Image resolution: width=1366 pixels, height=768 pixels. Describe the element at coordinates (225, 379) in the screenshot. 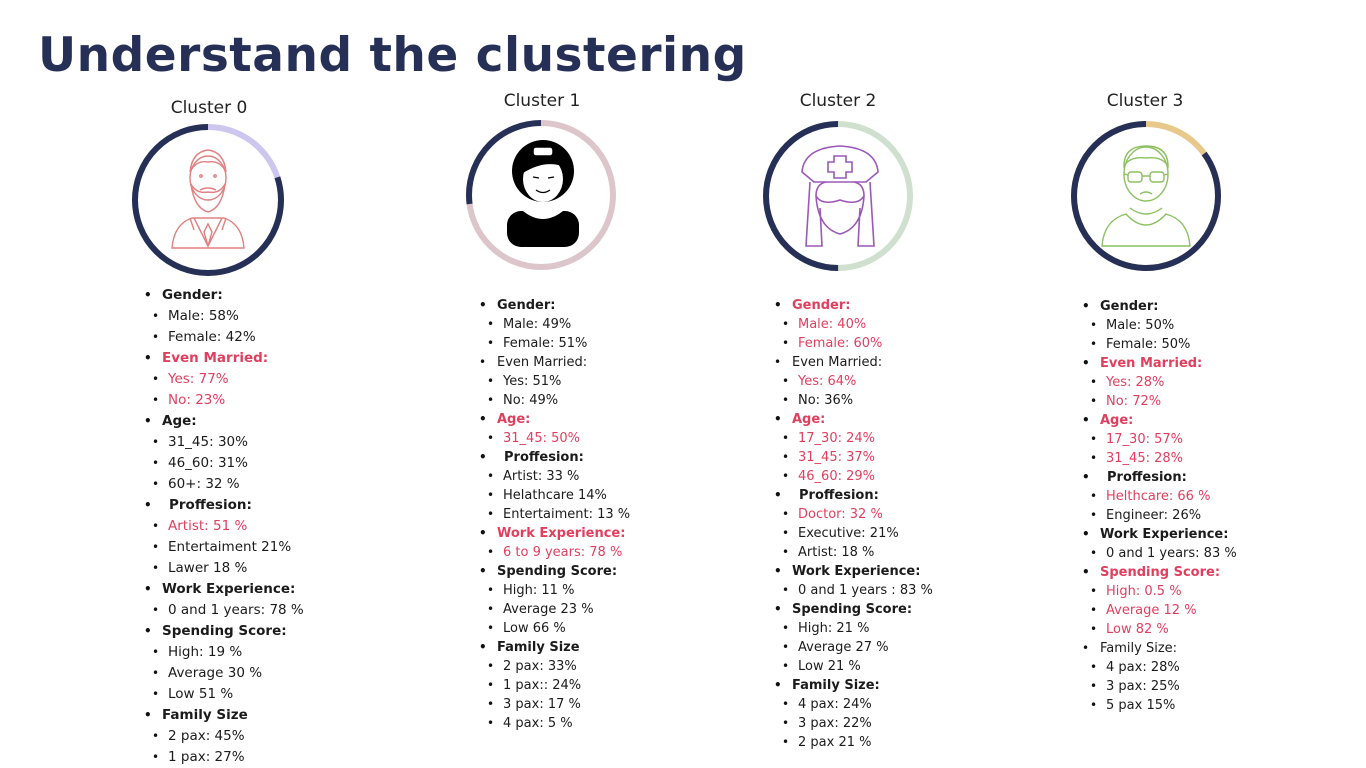

I see `stat-value: Yes: 77%` at that location.